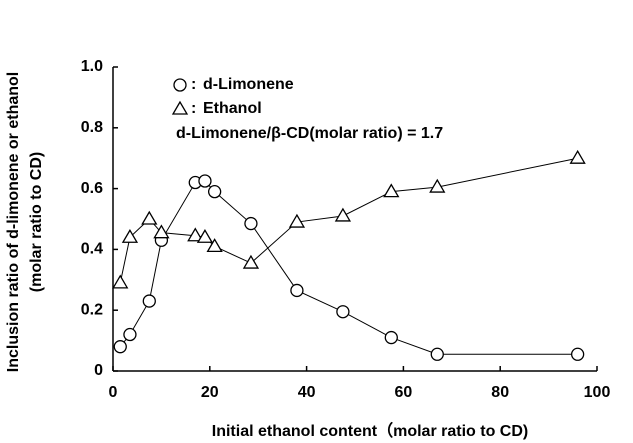  Describe the element at coordinates (113, 392) in the screenshot. I see `x-tick-label: 0` at that location.